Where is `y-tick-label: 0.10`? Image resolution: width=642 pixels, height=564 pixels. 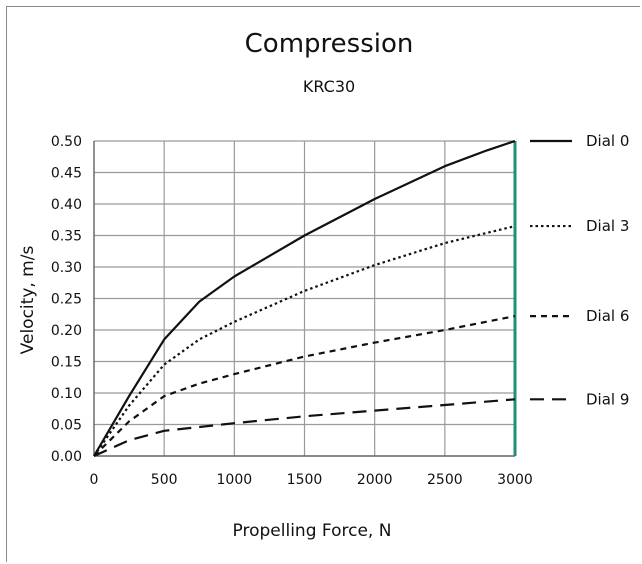 y-tick-label: 0.10 is located at coordinates (66, 394).